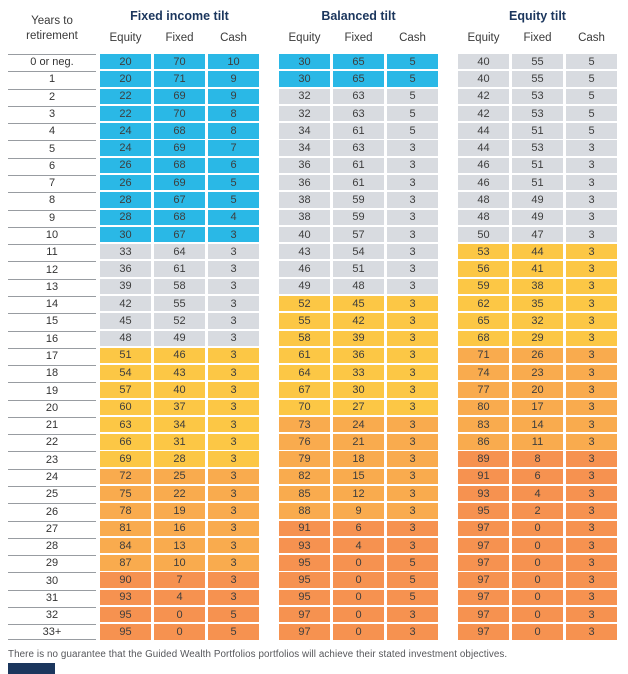  What do you see at coordinates (358, 40) in the screenshot?
I see `group-column-headers: Equity Fixed Cash` at bounding box center [358, 40].